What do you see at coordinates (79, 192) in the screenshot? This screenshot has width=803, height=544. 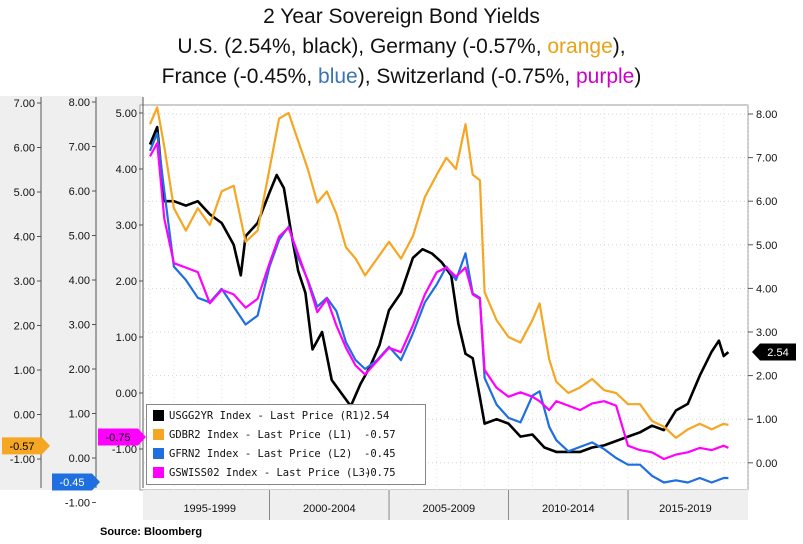 I see `axis-l2-tick-label: 6.00` at bounding box center [79, 192].